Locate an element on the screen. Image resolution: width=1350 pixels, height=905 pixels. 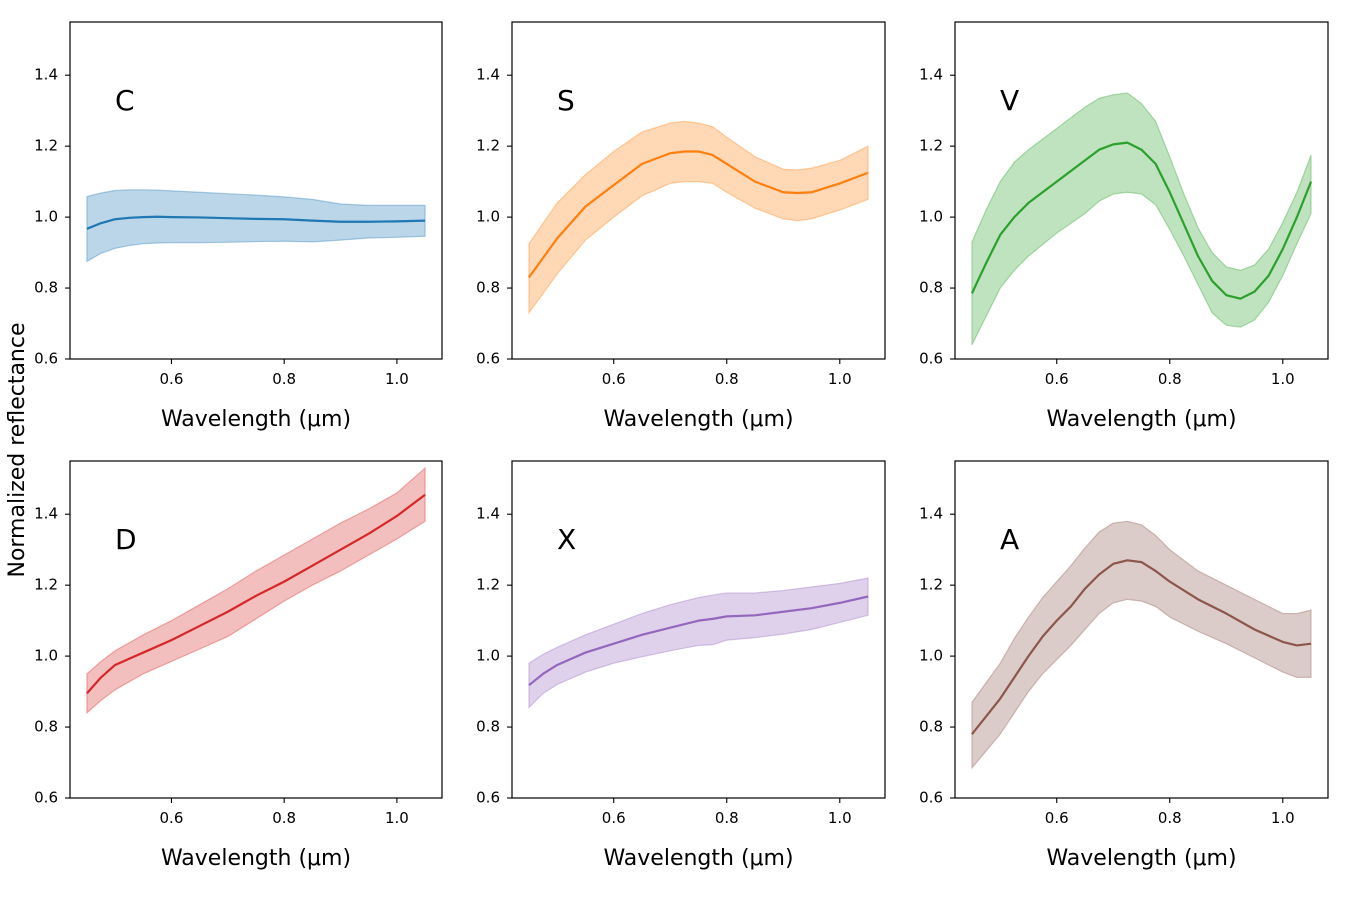
panel-label: D is located at coordinates (126, 539).